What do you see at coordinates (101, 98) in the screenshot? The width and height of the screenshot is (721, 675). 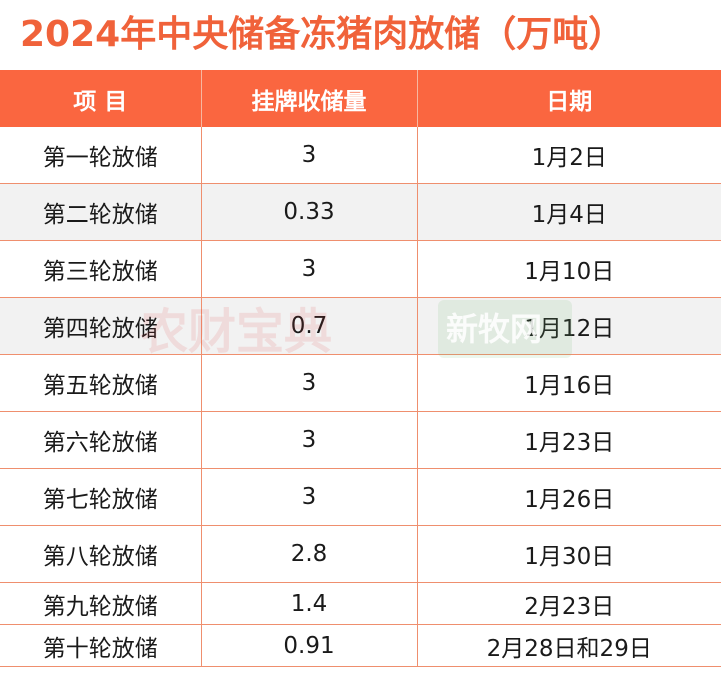 I see `header-item: 项 目` at bounding box center [101, 98].